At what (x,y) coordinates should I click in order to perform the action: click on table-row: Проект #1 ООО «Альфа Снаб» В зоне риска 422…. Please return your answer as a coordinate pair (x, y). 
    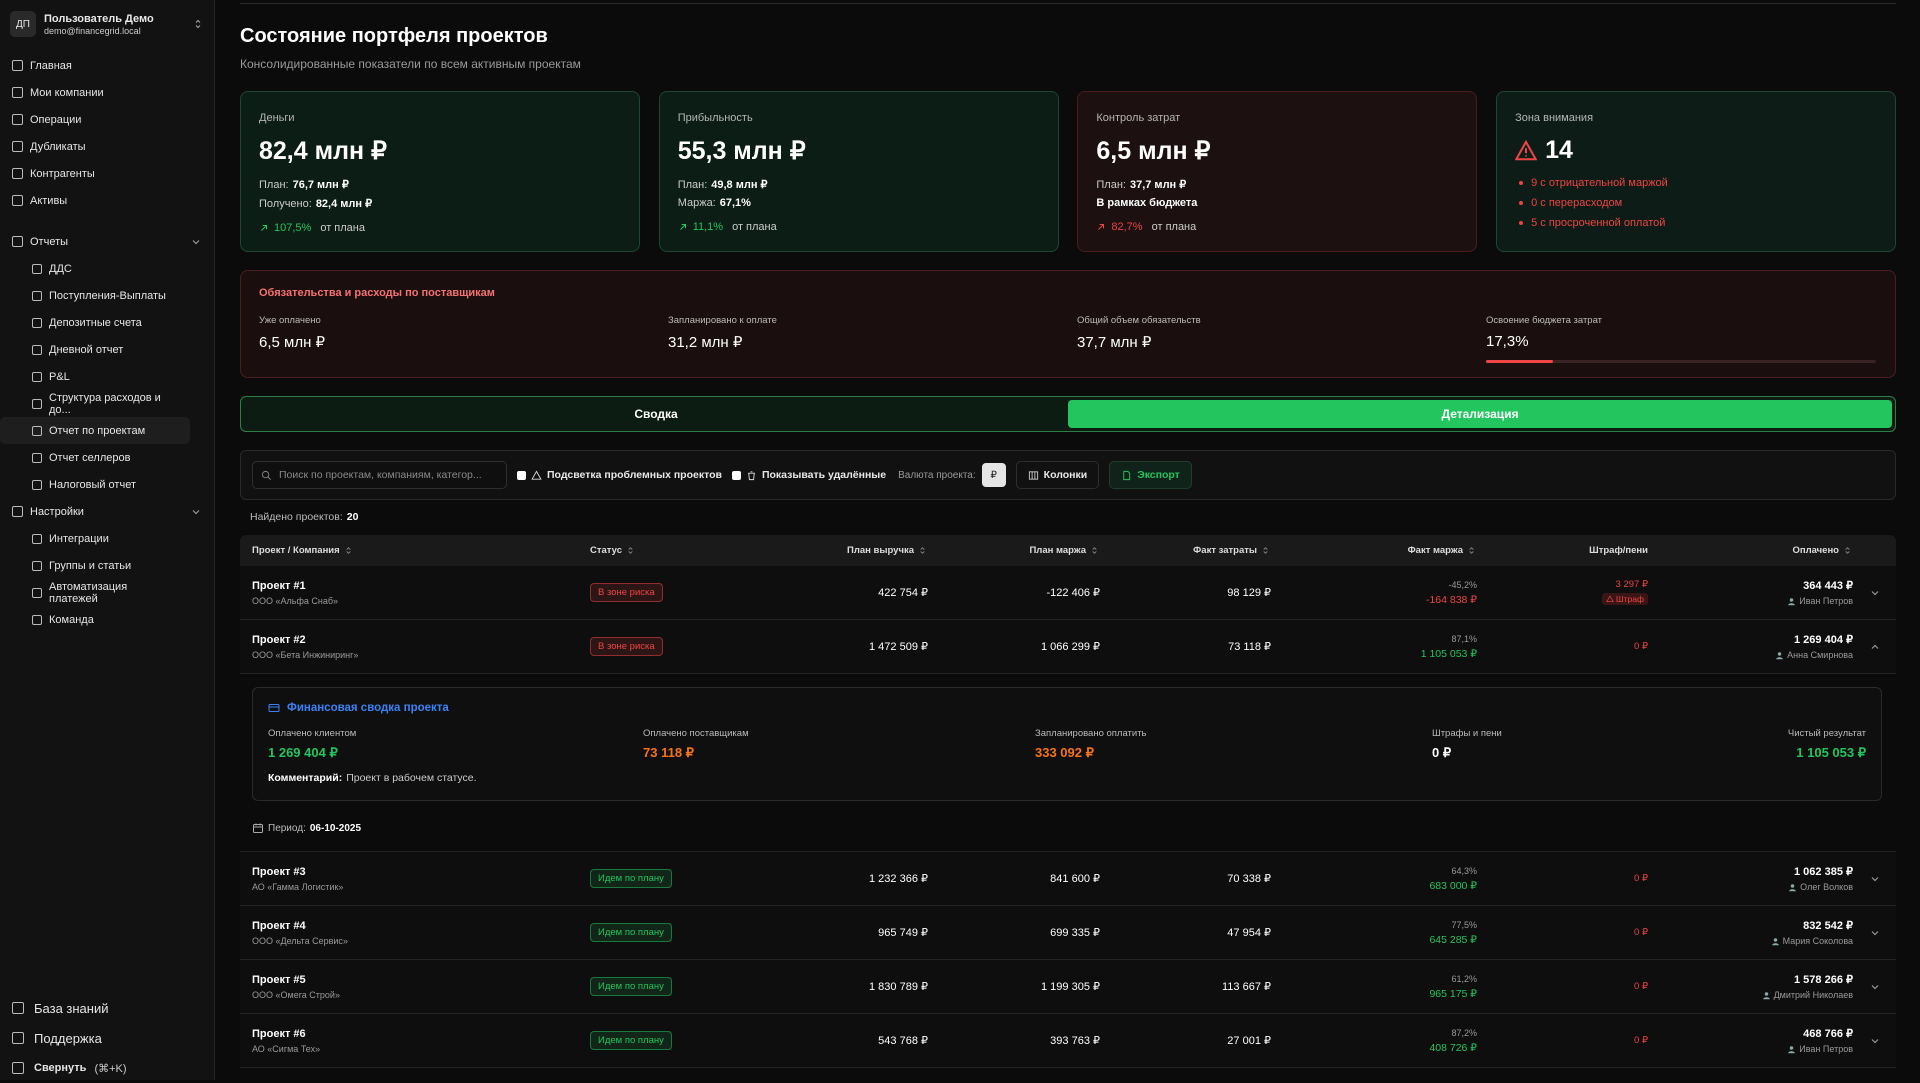
    Looking at the image, I should click on (1068, 593).